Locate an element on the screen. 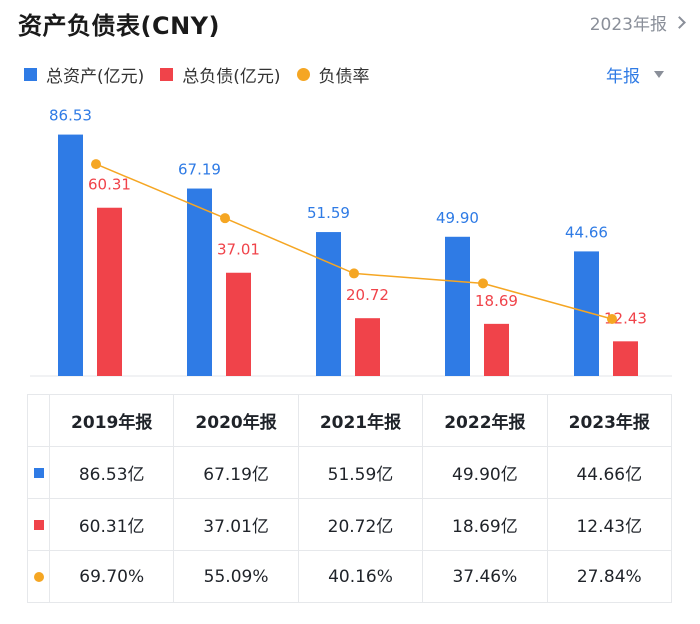 Image resolution: width=700 pixels, height=624 pixels. table-cell: 86.53亿 is located at coordinates (111, 472).